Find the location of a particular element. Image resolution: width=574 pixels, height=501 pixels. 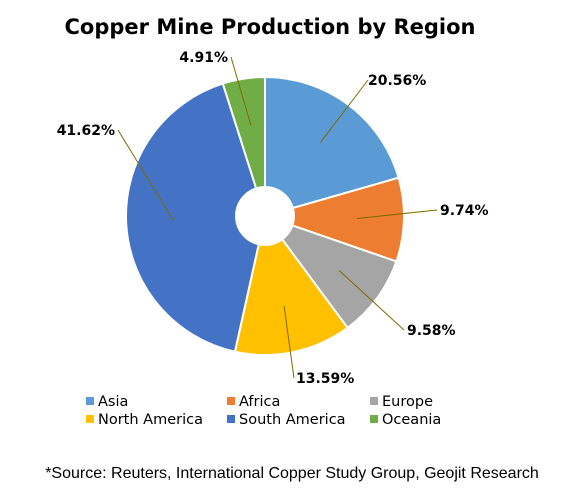

slice-north-america is located at coordinates (291, 296).